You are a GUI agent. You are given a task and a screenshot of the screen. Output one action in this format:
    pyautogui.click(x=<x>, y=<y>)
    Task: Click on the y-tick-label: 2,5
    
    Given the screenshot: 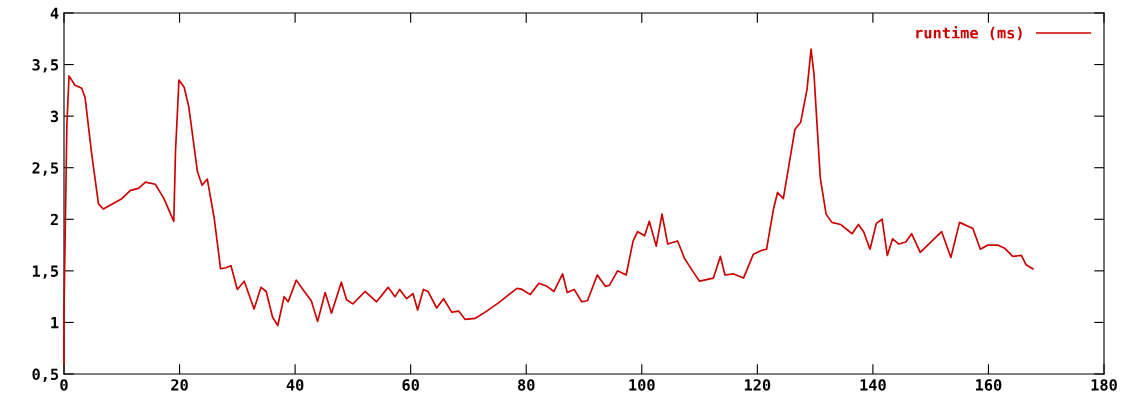 What is the action you would take?
    pyautogui.click(x=45, y=169)
    